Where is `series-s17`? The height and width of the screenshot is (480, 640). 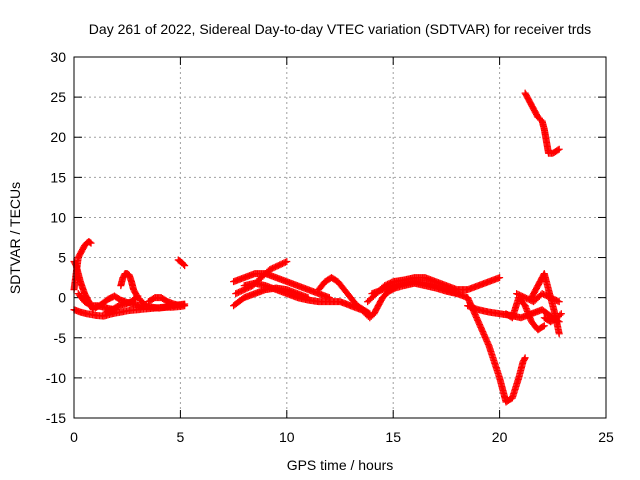
series-s17 is located at coordinates (448, 342).